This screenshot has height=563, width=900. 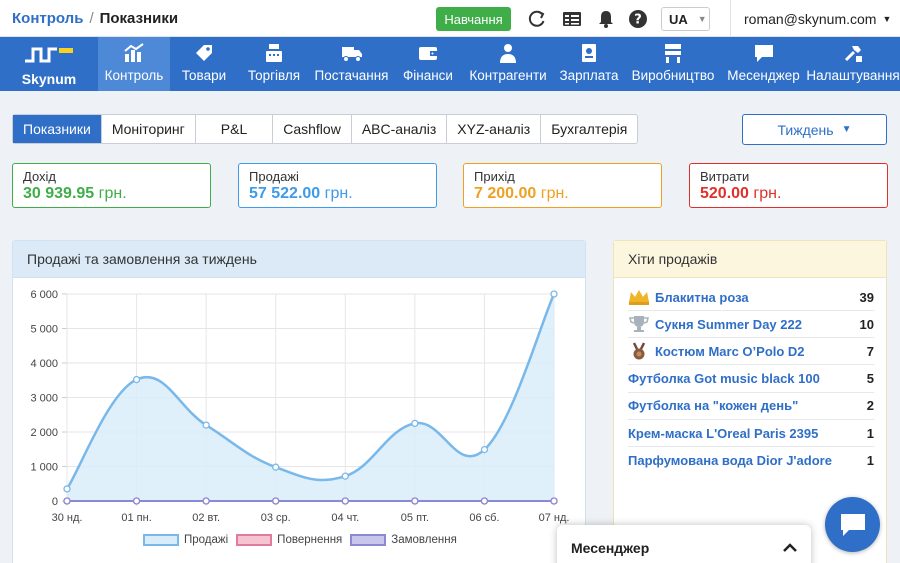 What do you see at coordinates (730, 351) in the screenshot?
I see `top-seller-name: Костюм Marc O’Polo D2` at bounding box center [730, 351].